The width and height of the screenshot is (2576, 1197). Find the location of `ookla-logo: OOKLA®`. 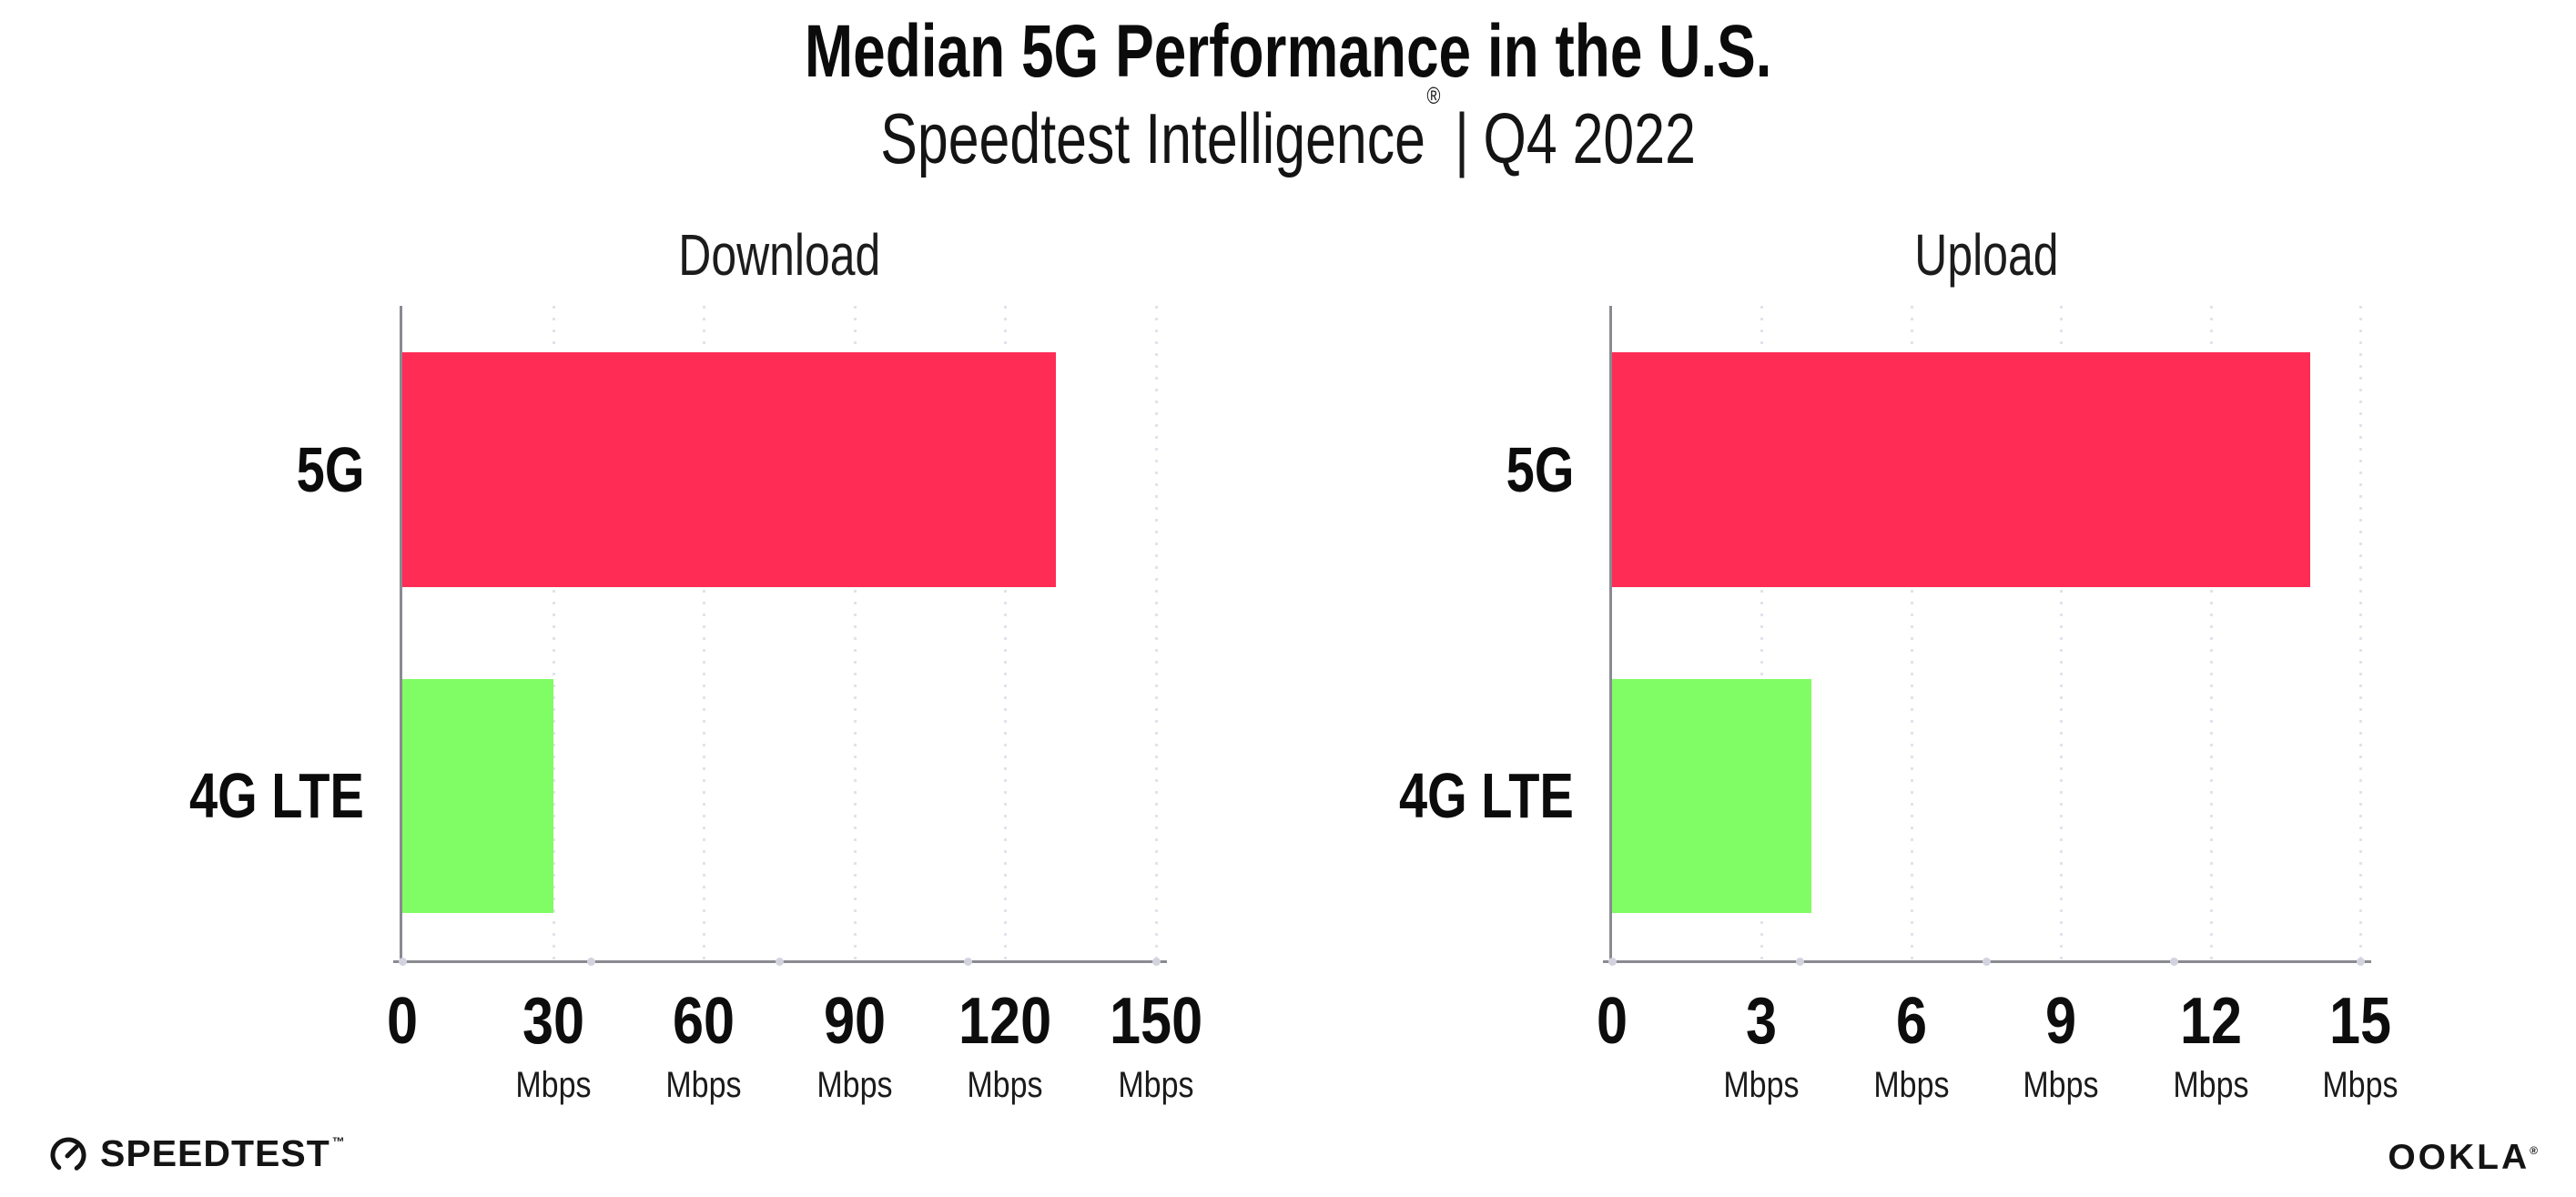

ookla-logo: OOKLA® is located at coordinates (2463, 1158).